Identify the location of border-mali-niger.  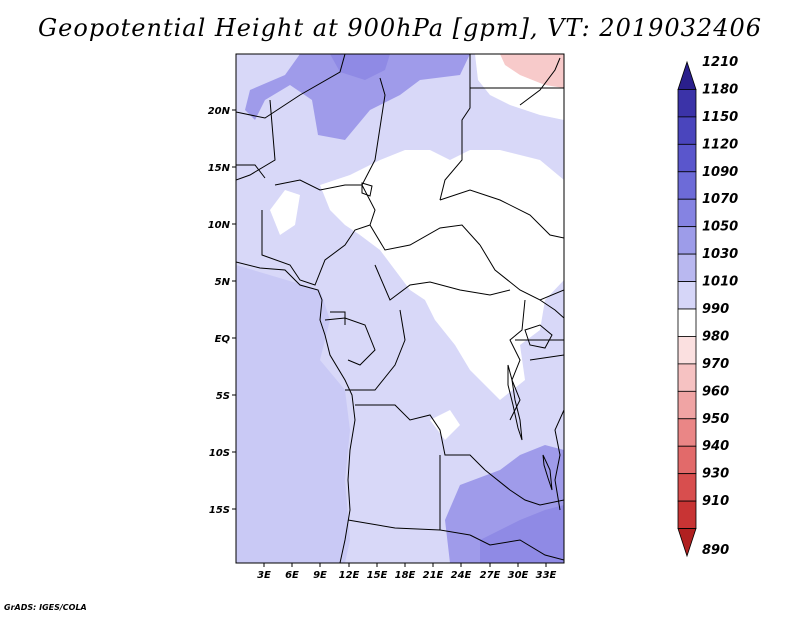
(256, 140).